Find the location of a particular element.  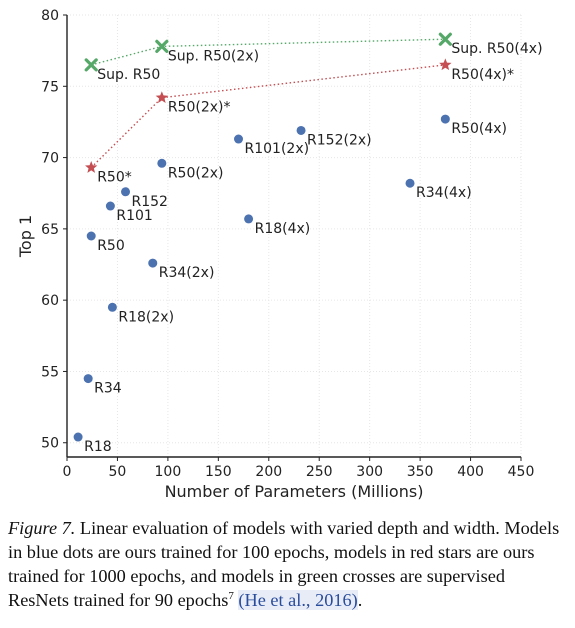

y-tick-label: 65 is located at coordinates (50, 230).